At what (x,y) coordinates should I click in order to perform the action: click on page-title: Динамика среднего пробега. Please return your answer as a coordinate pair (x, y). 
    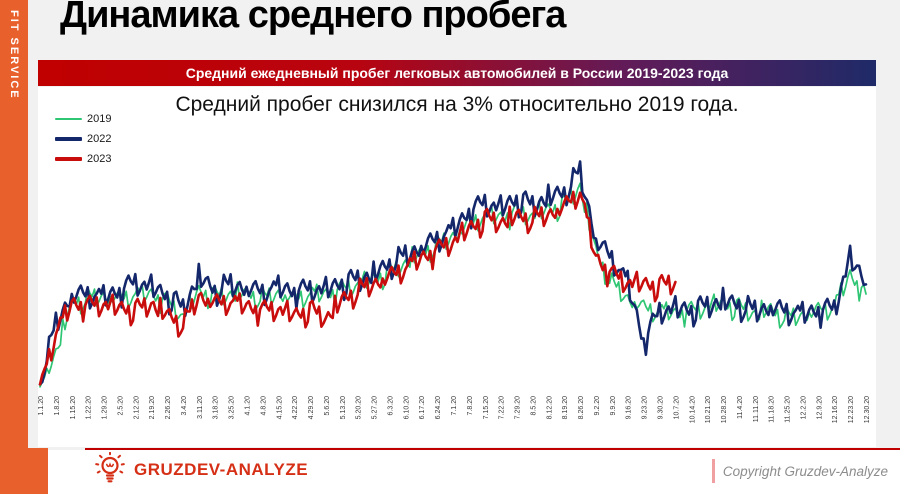
    Looking at the image, I should click on (313, 18).